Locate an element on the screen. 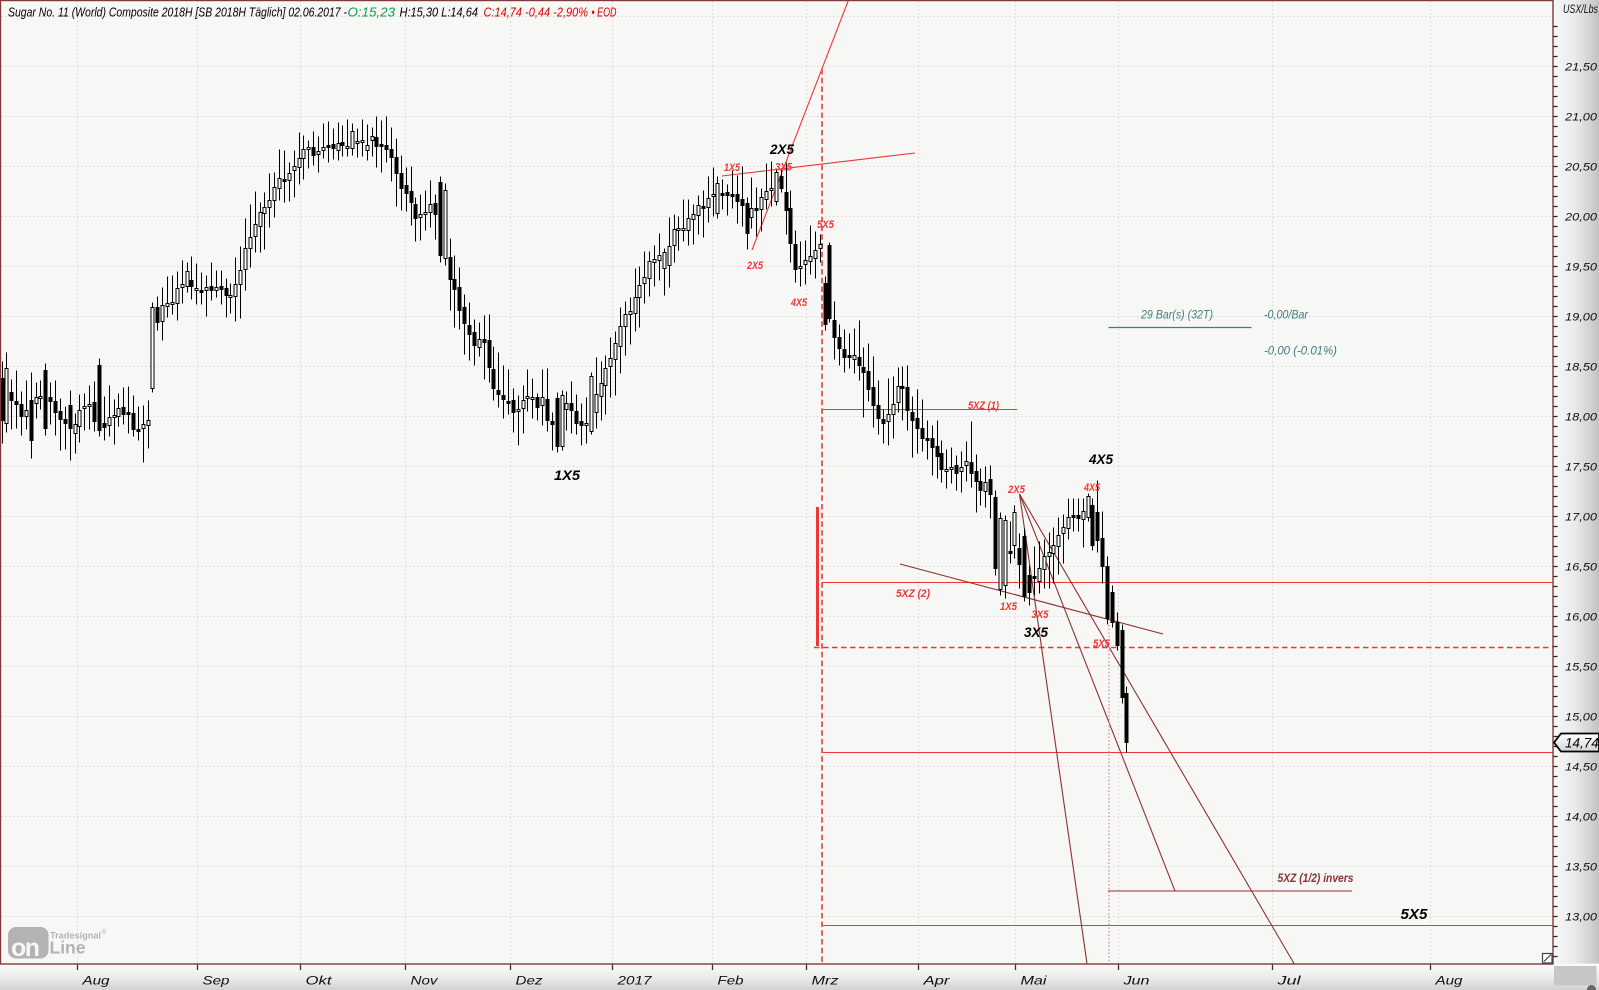 The width and height of the screenshot is (1599, 990). svg-text: 2017 is located at coordinates (634, 981).